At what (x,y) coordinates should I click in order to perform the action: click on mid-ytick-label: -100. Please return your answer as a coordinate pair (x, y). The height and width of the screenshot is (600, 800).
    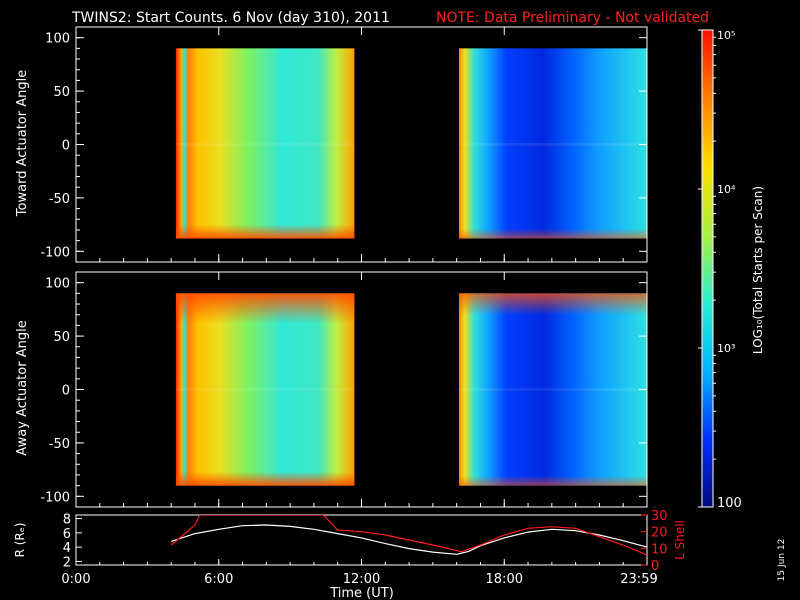
    Looking at the image, I should click on (55, 497).